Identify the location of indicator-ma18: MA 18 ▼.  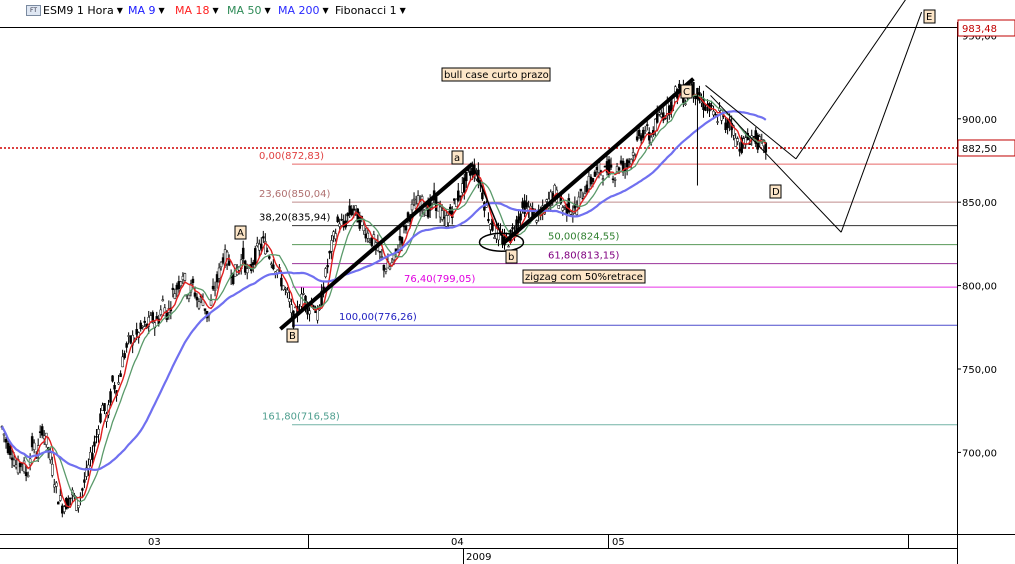
(197, 10).